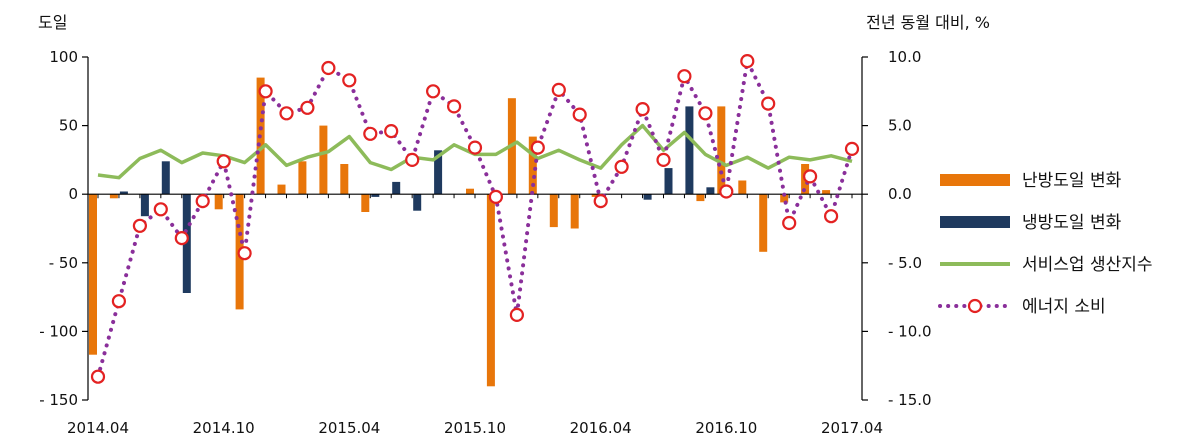 The image size is (1200, 447). I want to click on x-tick-label-2: 2015.04, so click(349, 428).